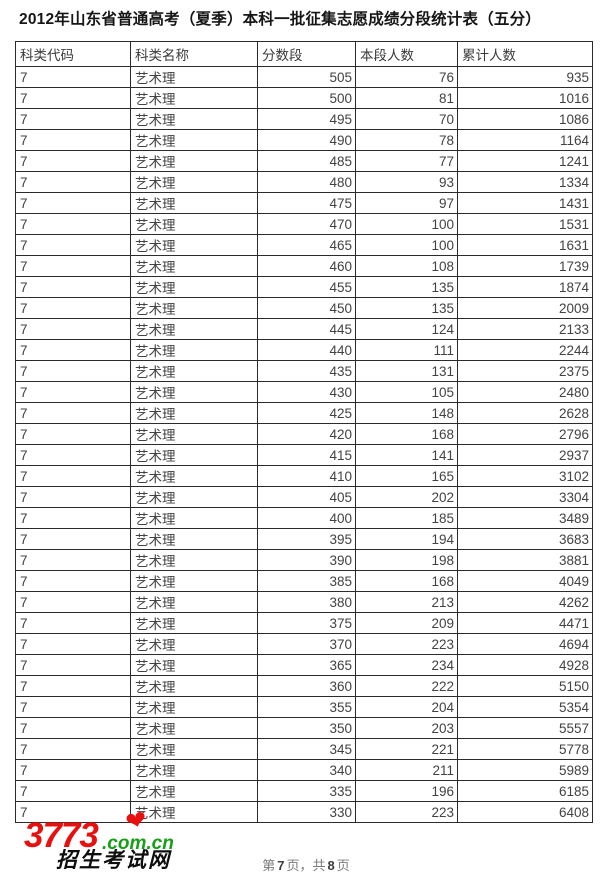  Describe the element at coordinates (525, 623) in the screenshot. I see `cell-cumulative-count: 4471` at that location.